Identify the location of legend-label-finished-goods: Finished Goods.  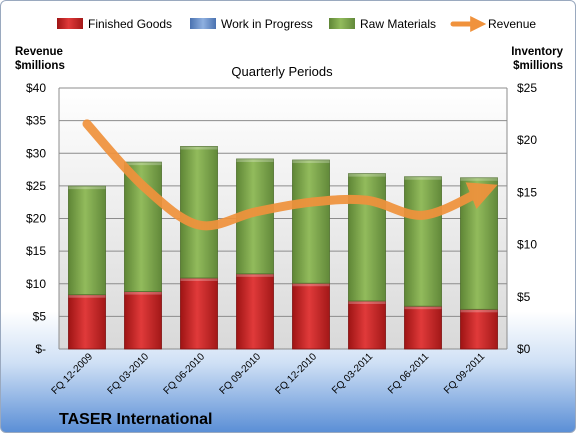
(130, 24).